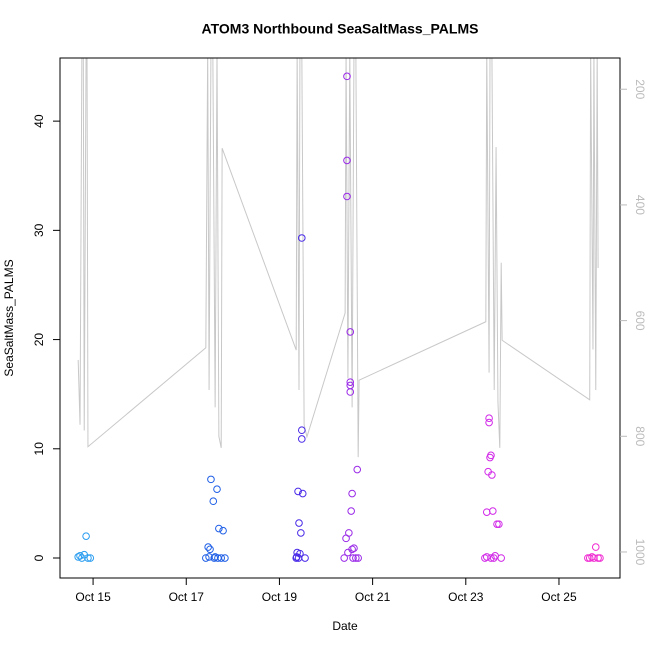 This screenshot has width=650, height=655. I want to click on y2-tick-label: 200, so click(640, 89).